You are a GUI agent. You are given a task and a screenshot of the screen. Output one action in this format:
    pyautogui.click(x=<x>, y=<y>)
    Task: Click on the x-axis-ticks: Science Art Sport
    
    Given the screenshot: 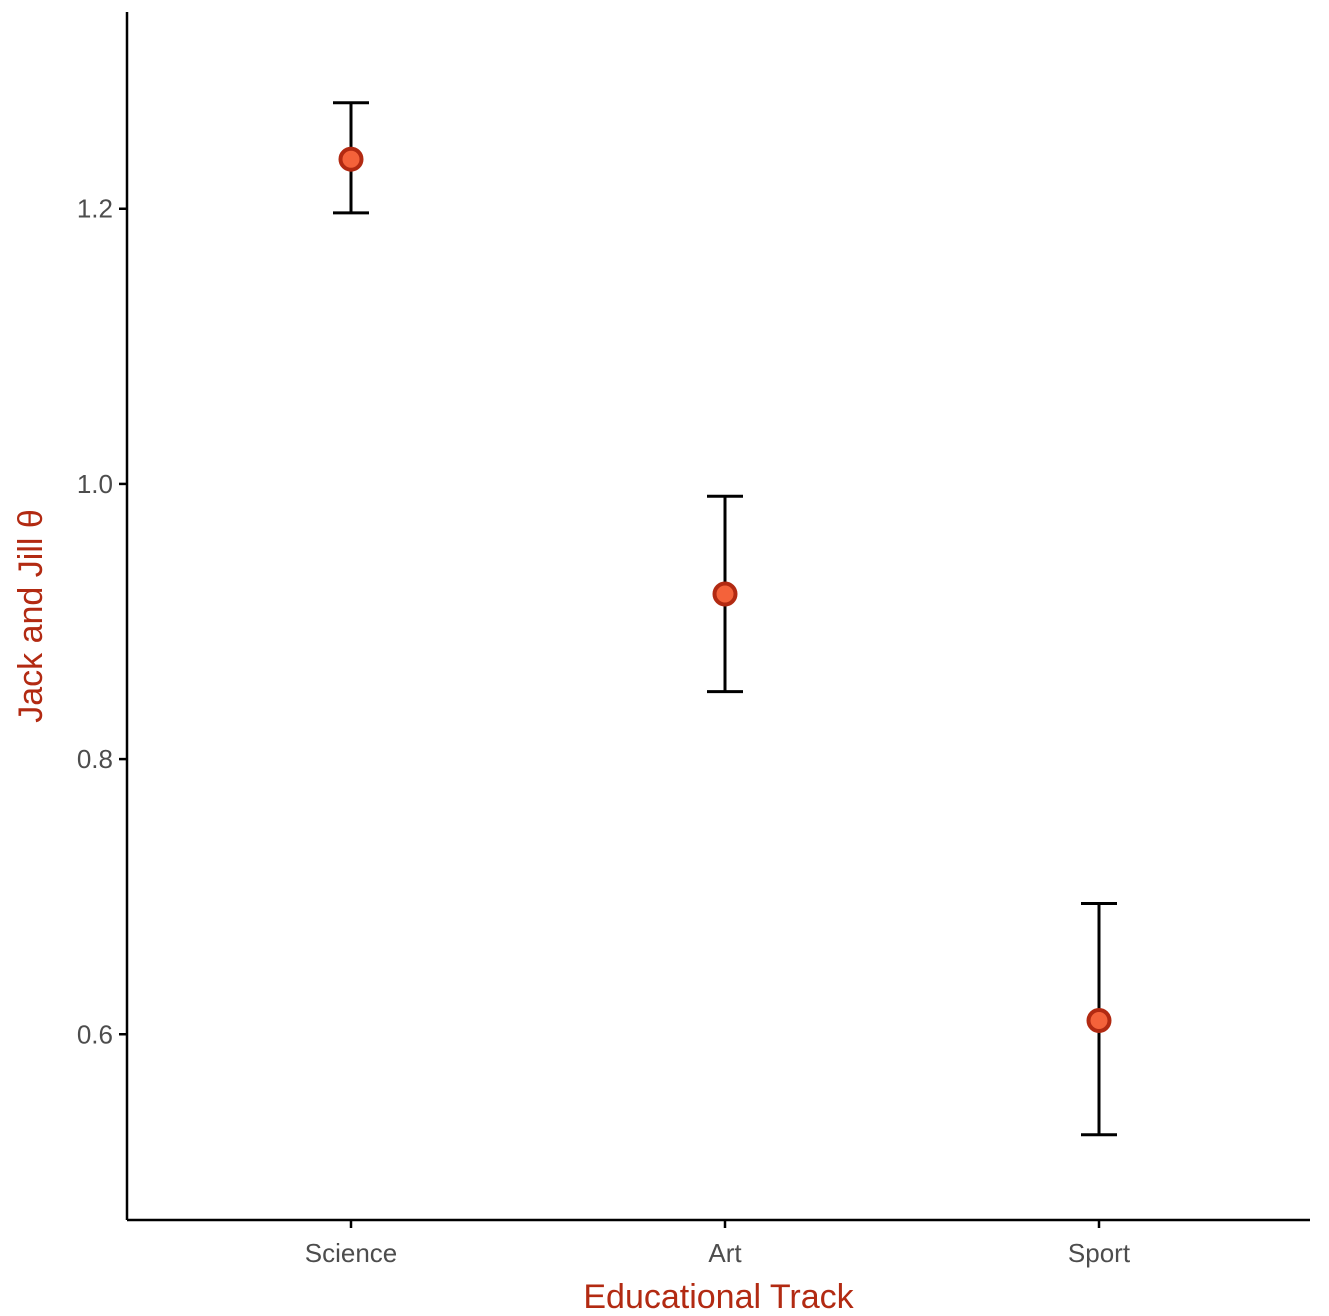 What is the action you would take?
    pyautogui.click(x=718, y=1244)
    